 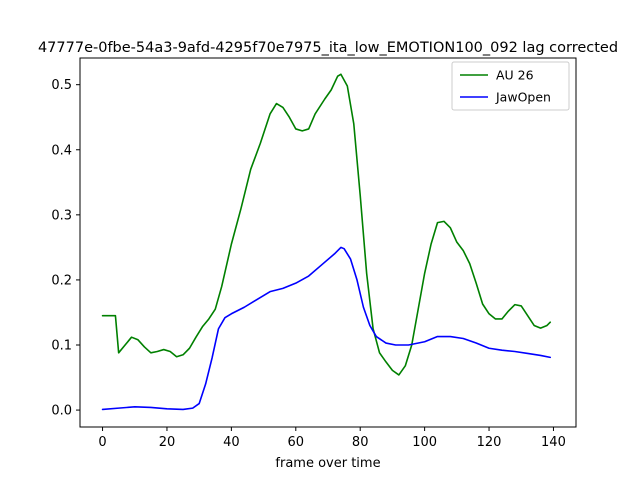 I want to click on x-tick-label: 40, so click(x=231, y=442).